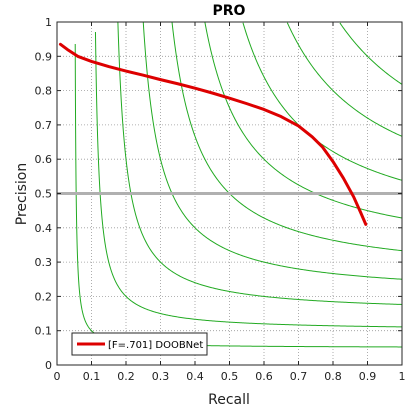 The height and width of the screenshot is (409, 410). What do you see at coordinates (126, 376) in the screenshot?
I see `x-tick-label: 0.2` at bounding box center [126, 376].